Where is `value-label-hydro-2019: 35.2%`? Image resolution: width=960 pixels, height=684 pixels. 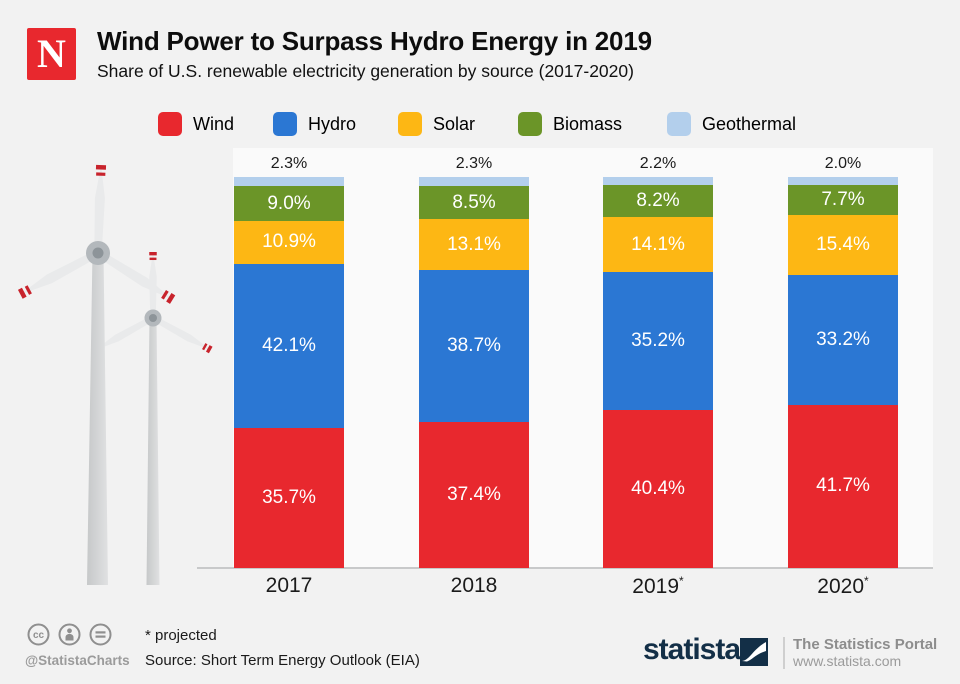
value-label-hydro-2019: 35.2% is located at coordinates (658, 341).